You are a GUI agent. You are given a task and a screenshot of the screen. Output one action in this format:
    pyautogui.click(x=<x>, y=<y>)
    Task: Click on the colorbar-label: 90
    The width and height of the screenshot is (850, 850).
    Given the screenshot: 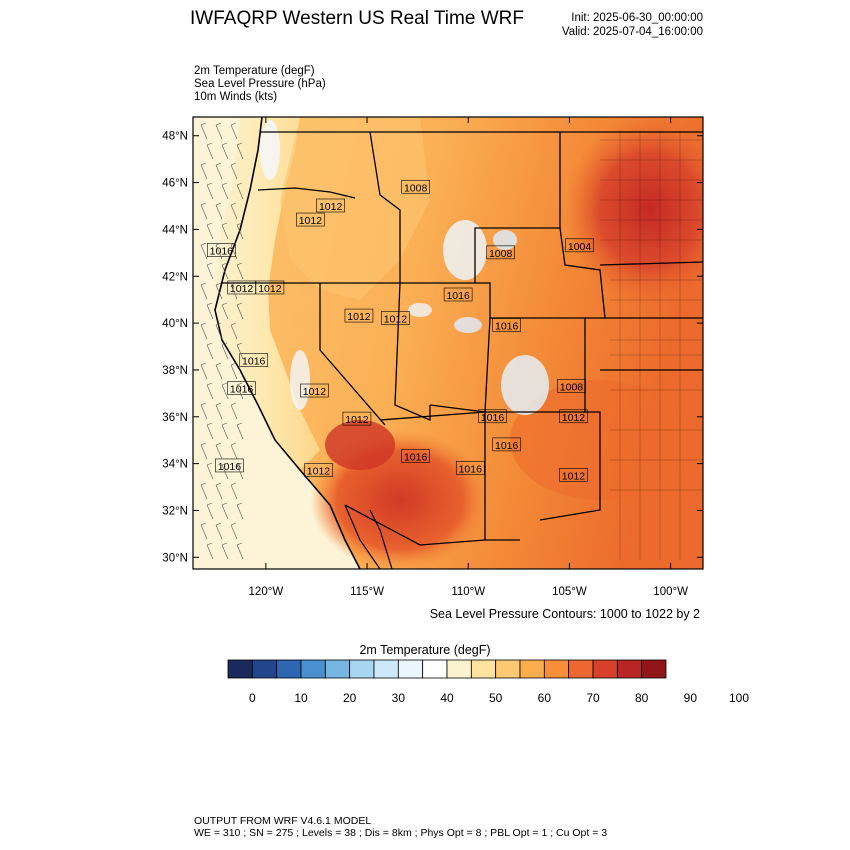 What is the action you would take?
    pyautogui.click(x=691, y=698)
    